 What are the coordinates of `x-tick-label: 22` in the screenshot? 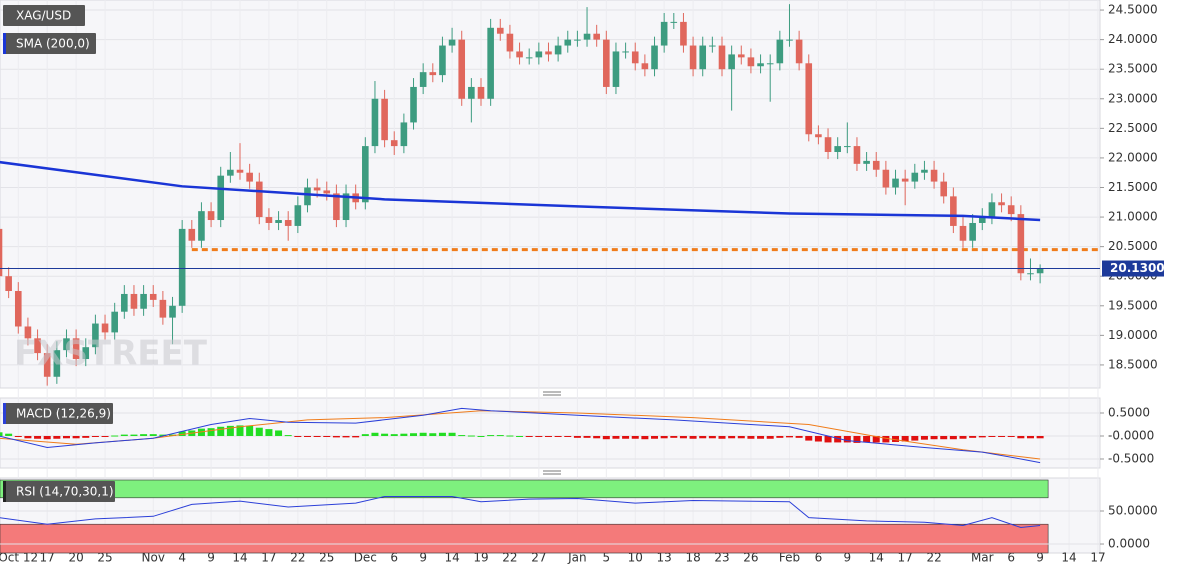 It's located at (297, 558).